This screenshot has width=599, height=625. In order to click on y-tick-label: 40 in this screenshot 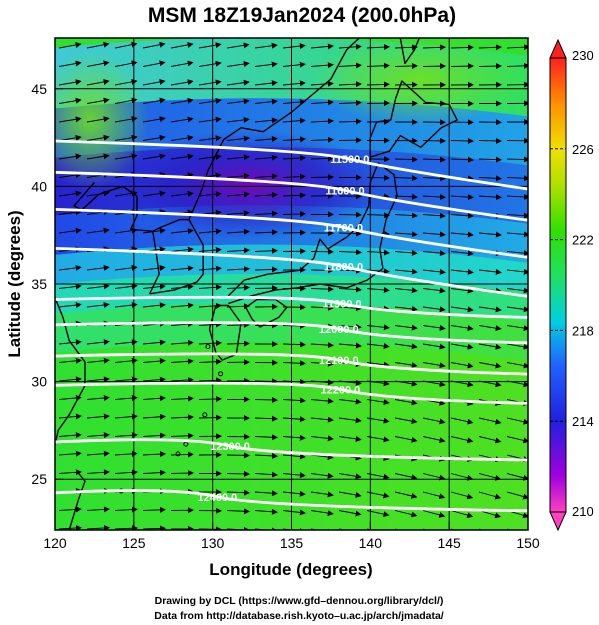, I will do `click(39, 186)`.